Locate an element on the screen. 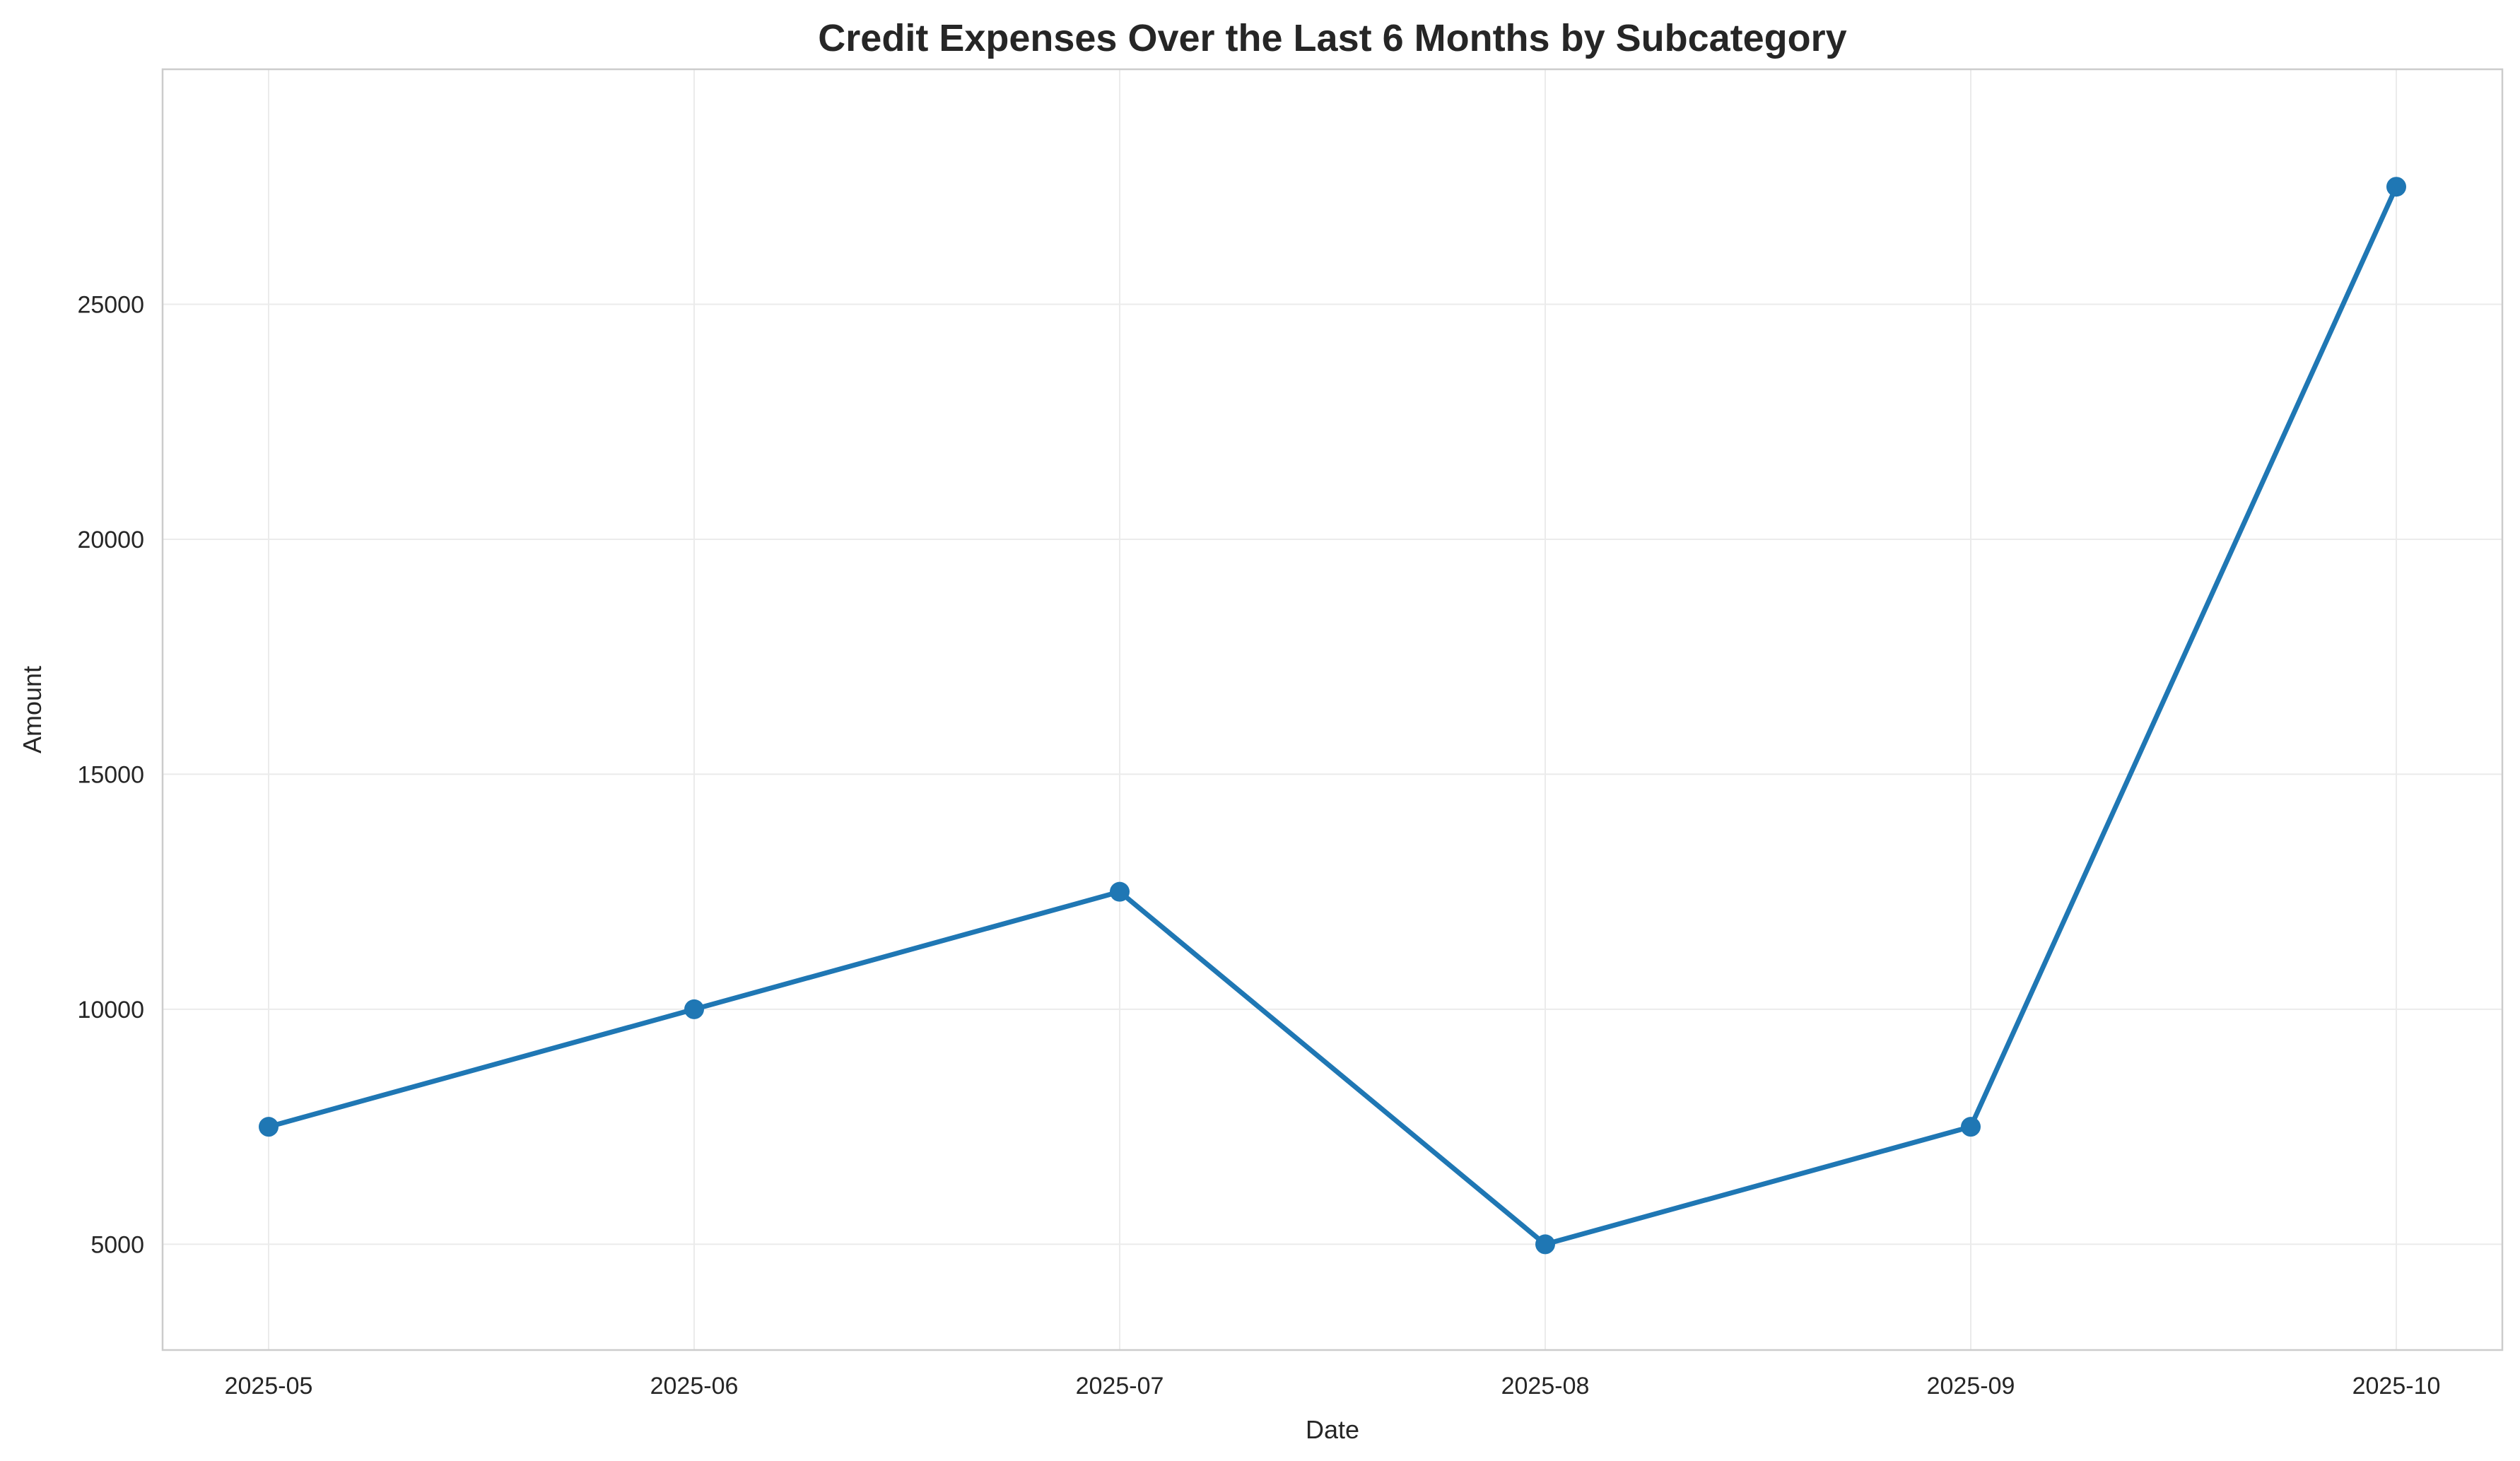 This screenshot has height=1461, width=2520. y-tick-labels: 5000 10000 15000 20000 25000 is located at coordinates (110, 774).